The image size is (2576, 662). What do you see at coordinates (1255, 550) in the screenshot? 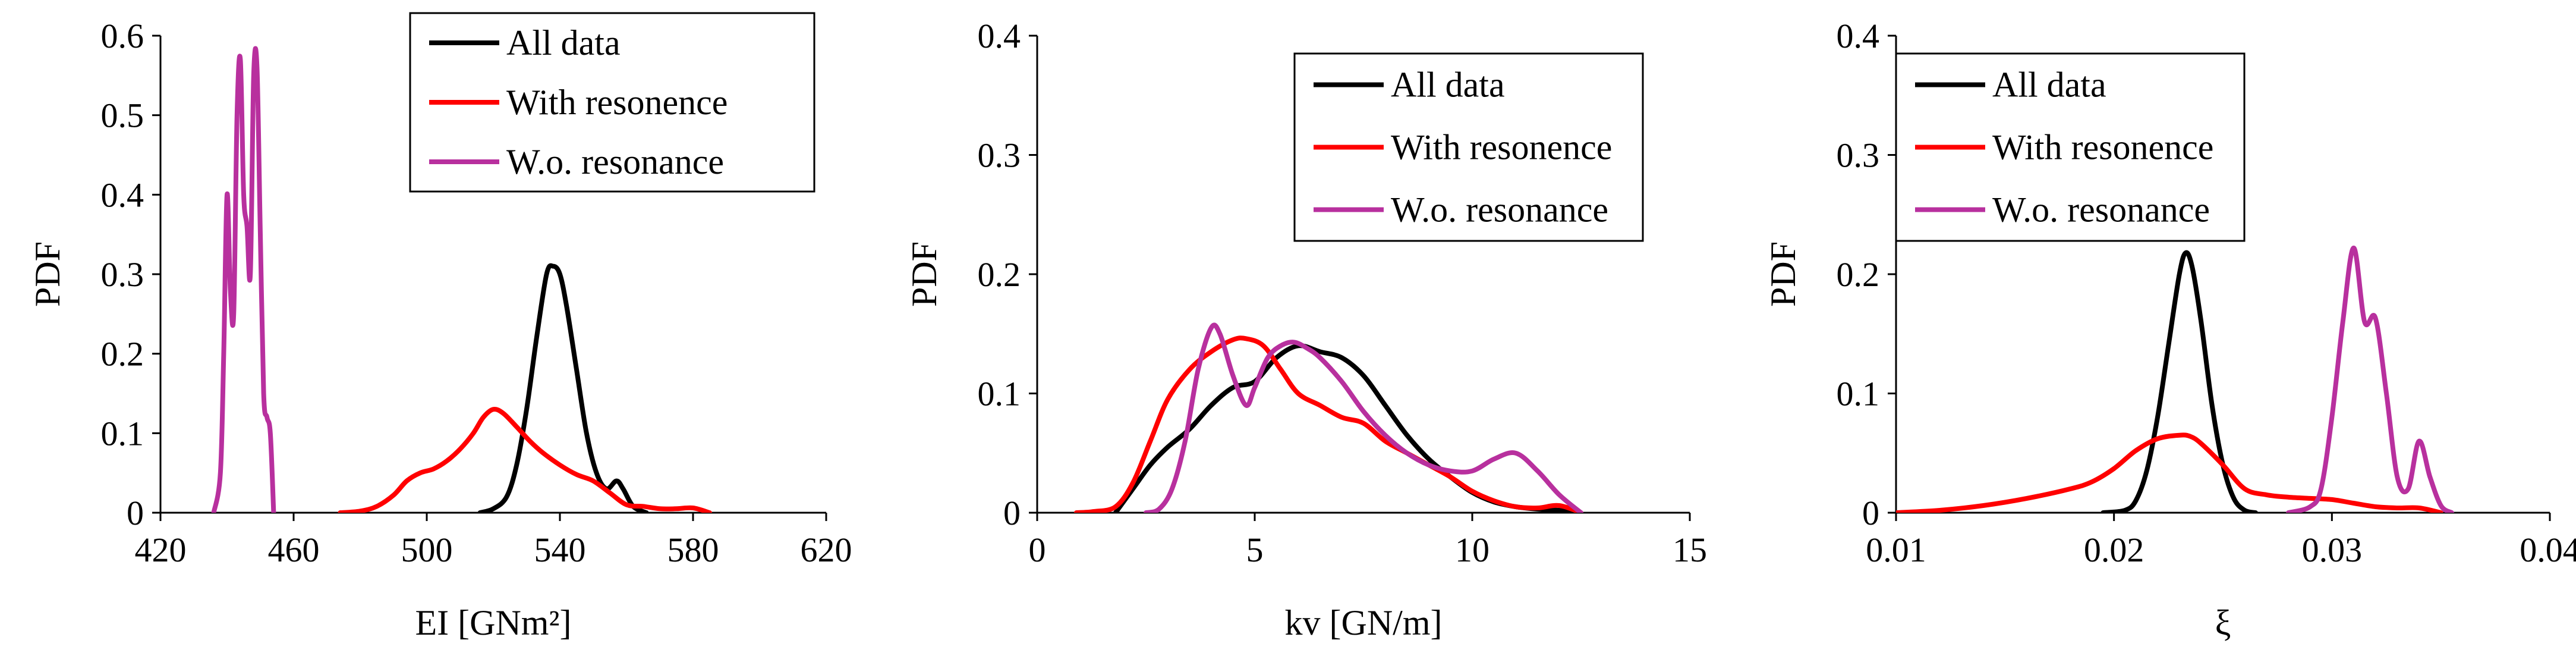
I see `x-tick-label: 5` at bounding box center [1255, 550].